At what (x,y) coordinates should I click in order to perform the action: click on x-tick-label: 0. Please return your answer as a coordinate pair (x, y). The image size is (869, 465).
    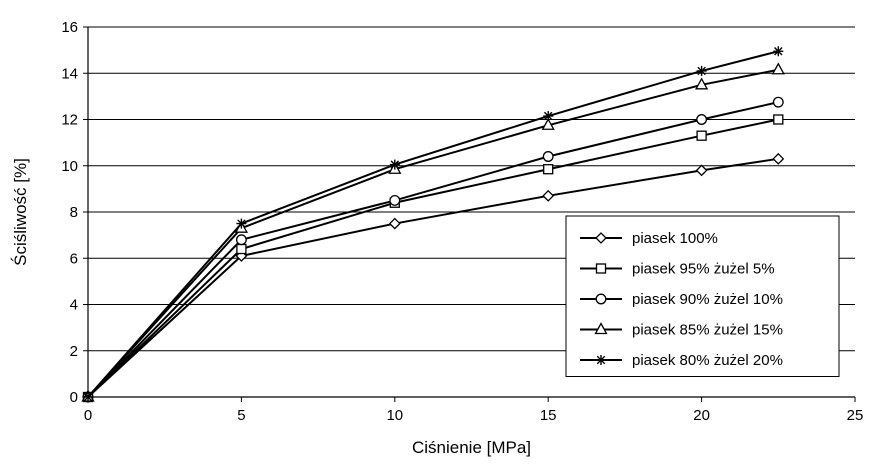
    Looking at the image, I should click on (88, 415).